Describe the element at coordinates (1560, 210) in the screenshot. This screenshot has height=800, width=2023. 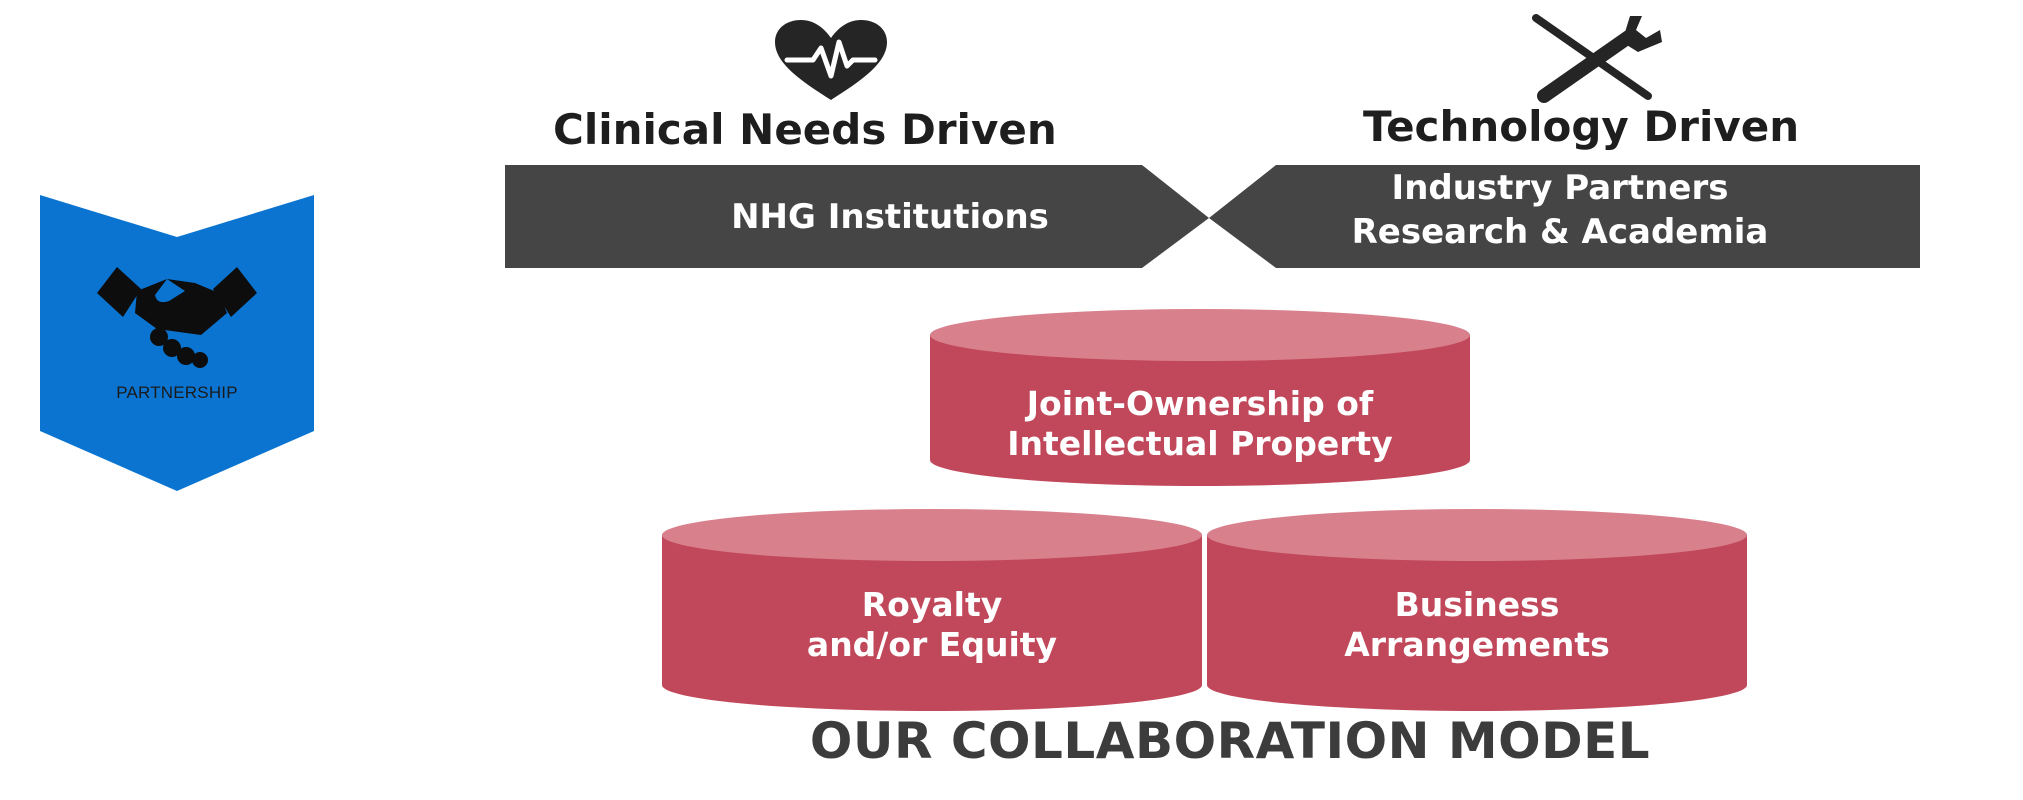
I see `industry-partners-label: Industry Partners Research & Academia` at that location.